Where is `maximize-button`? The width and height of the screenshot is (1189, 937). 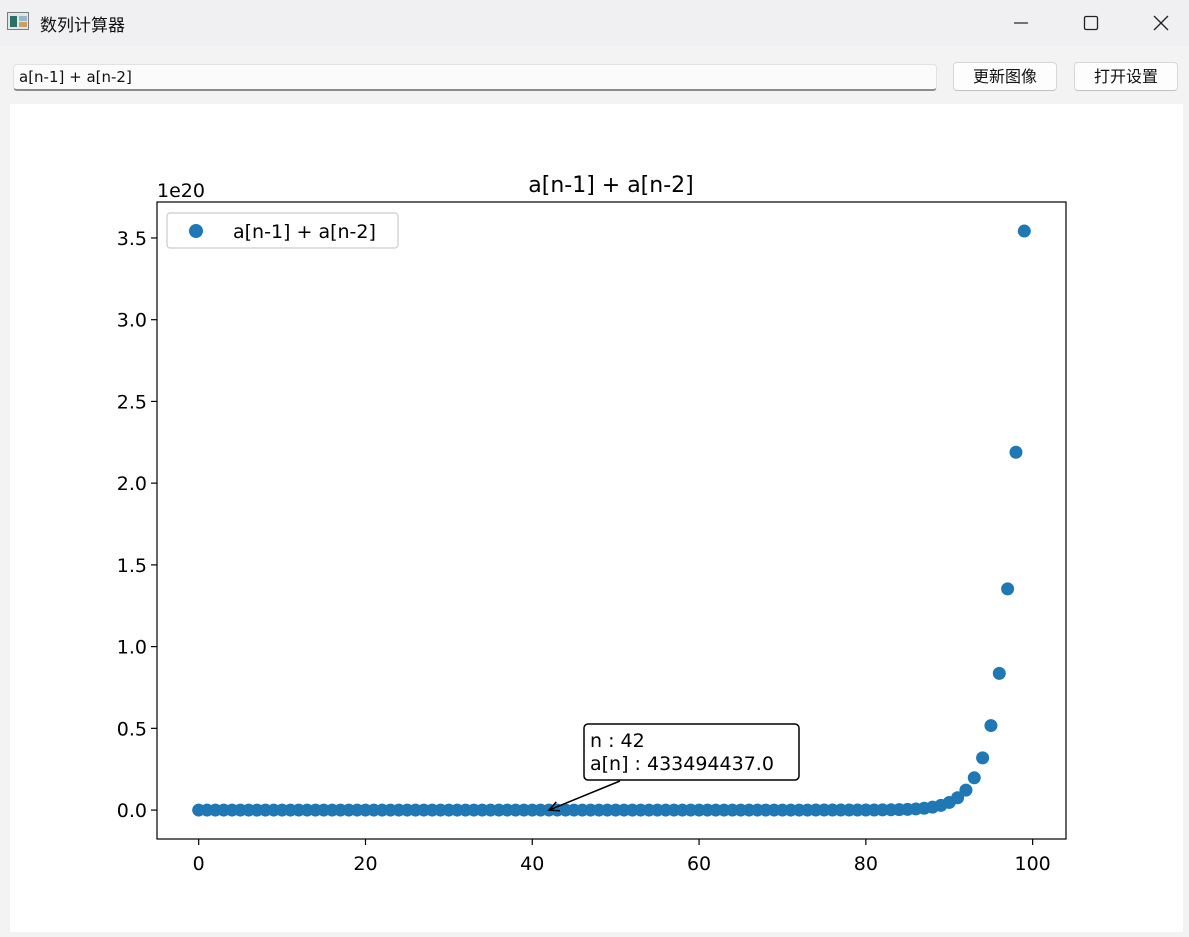 maximize-button is located at coordinates (1091, 23).